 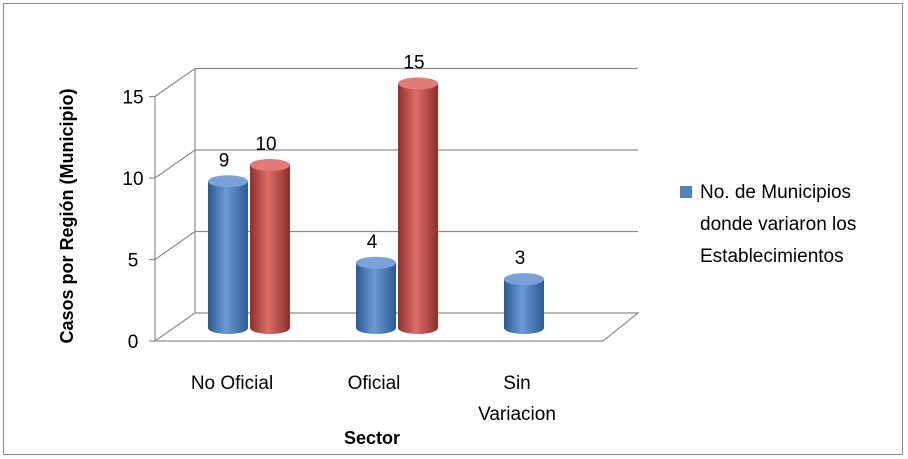 I want to click on legend-line-1: No. de Municipios, so click(x=775, y=192).